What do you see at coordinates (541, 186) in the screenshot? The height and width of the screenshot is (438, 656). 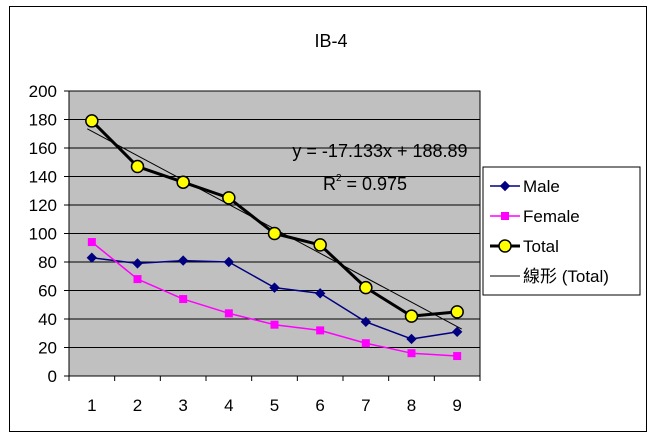 I see `legend-label: Male` at bounding box center [541, 186].